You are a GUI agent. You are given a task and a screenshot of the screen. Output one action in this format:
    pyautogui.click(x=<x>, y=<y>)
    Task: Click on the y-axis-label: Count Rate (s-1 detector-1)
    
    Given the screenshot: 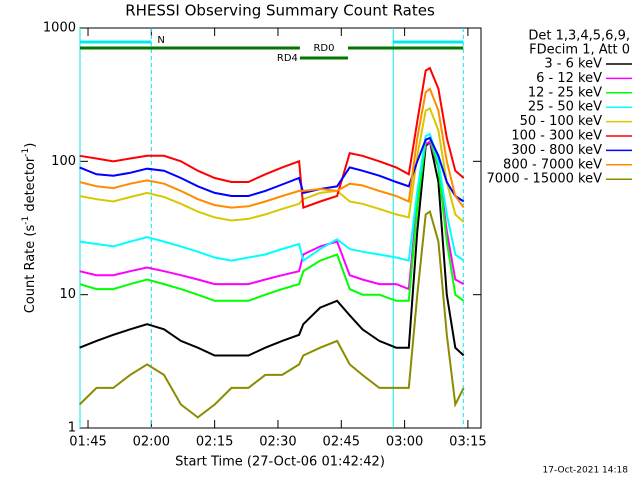 What is the action you would take?
    pyautogui.click(x=29, y=228)
    